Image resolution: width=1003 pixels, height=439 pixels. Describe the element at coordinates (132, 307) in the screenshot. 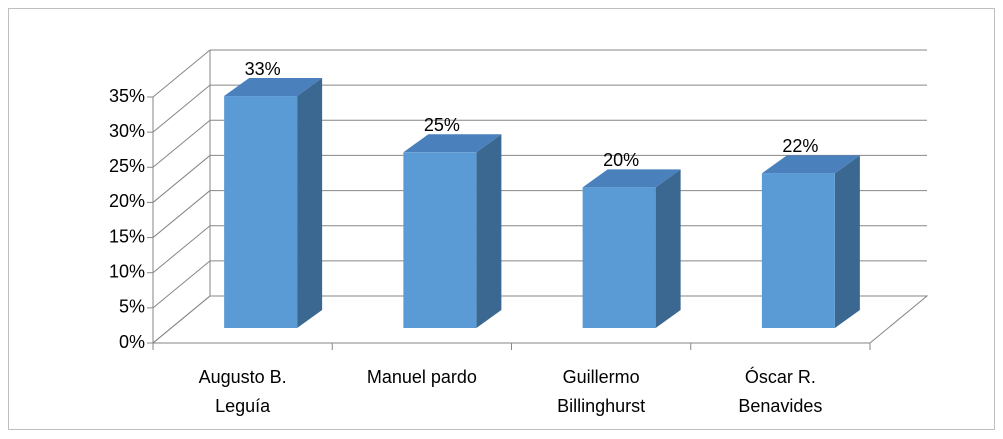

I see `y-tick-label: 5%` at that location.